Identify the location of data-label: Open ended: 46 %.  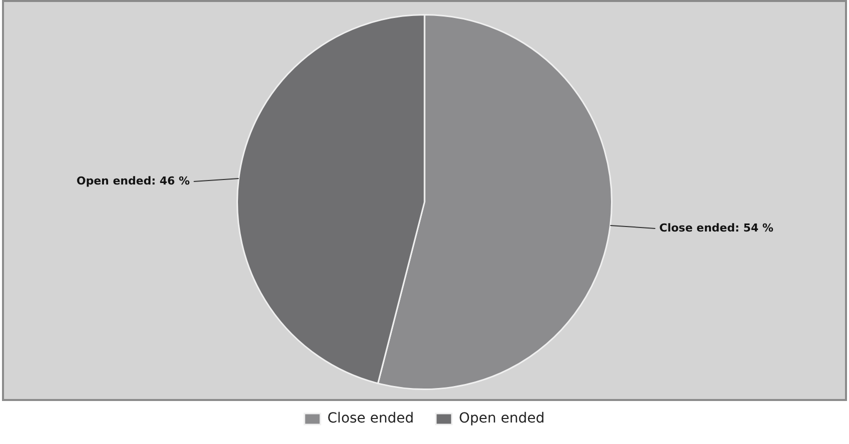
(133, 181).